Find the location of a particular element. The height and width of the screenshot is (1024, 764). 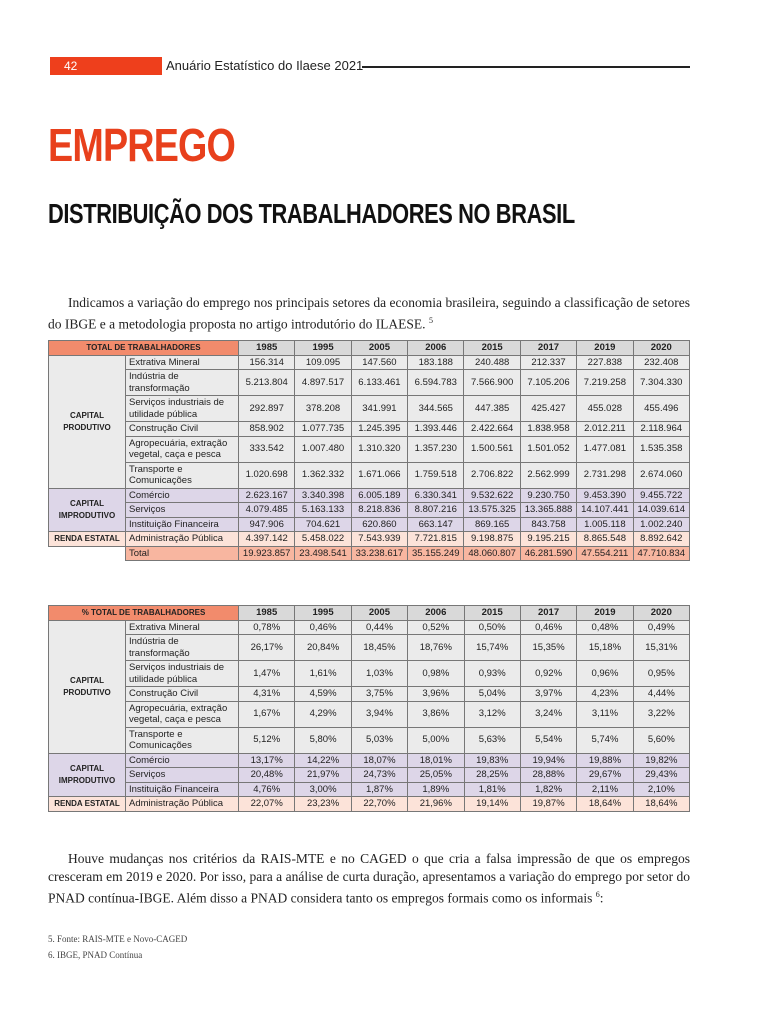

cell: 47.710.834 is located at coordinates (661, 553).